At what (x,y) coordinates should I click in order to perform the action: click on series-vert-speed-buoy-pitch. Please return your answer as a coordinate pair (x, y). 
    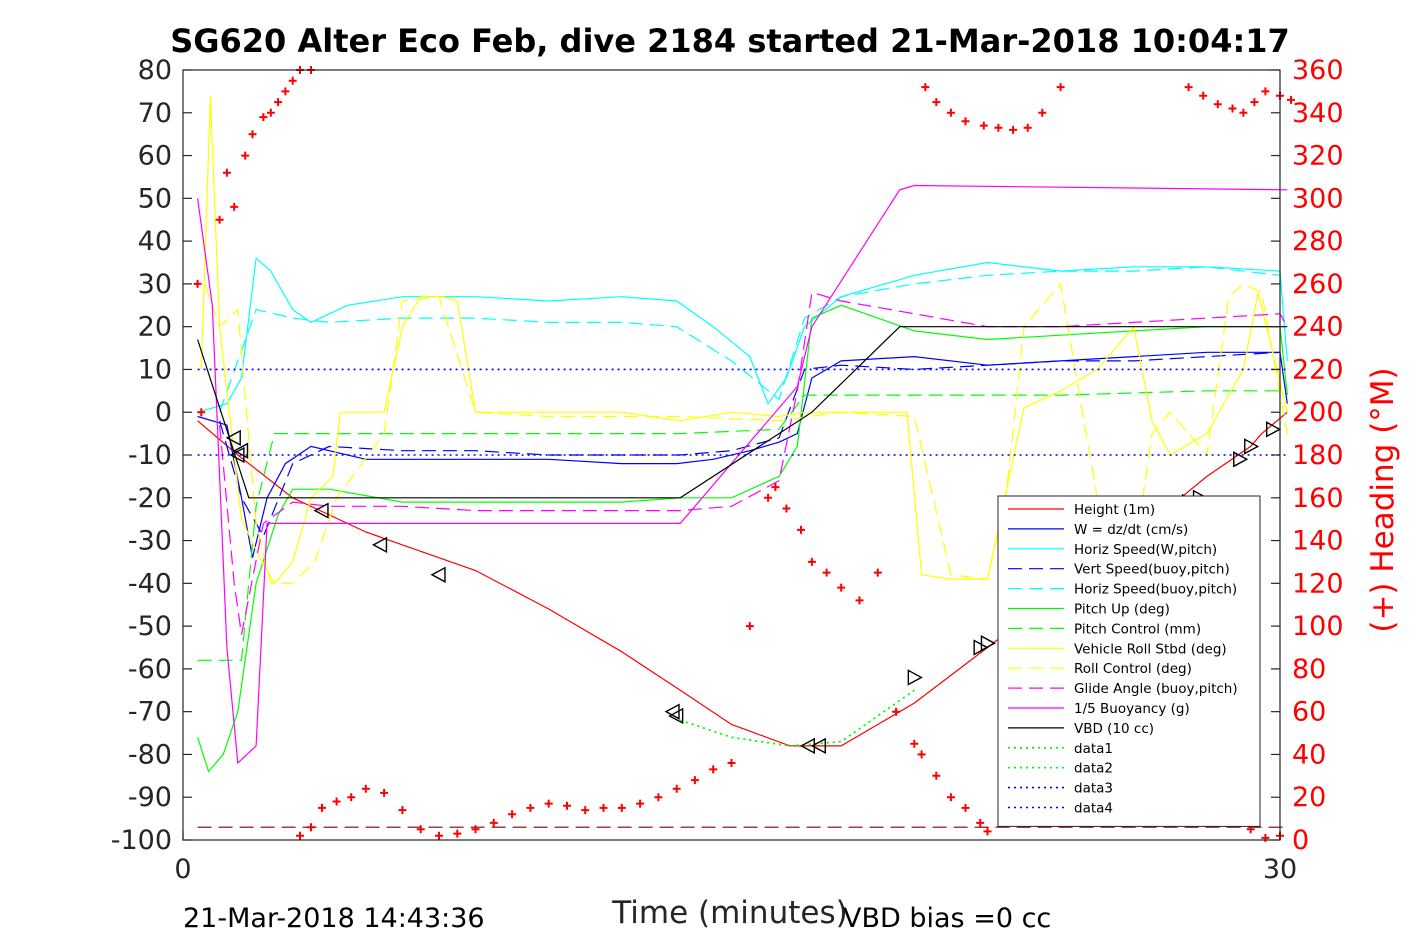
    Looking at the image, I should click on (750, 444).